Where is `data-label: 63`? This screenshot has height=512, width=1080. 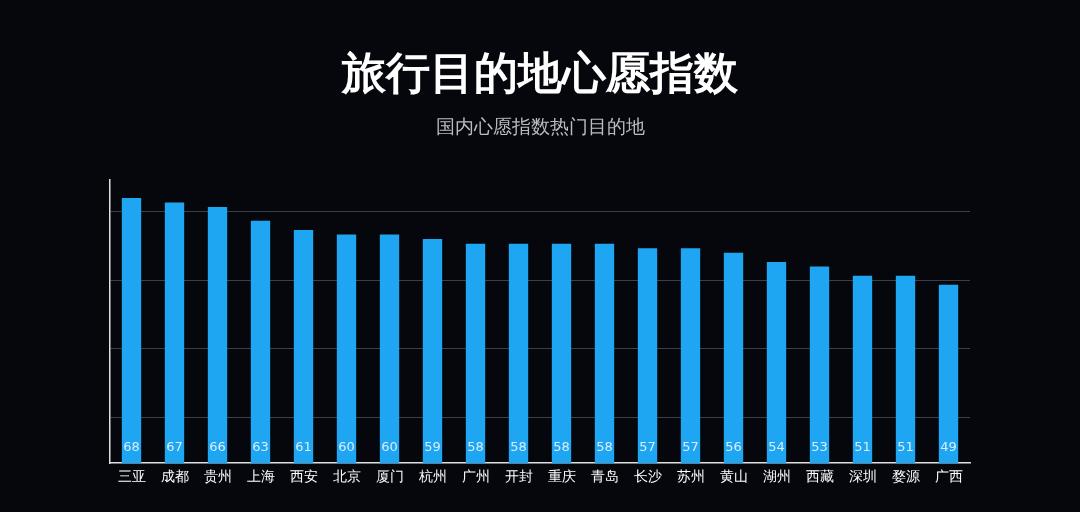
data-label: 63 is located at coordinates (260, 447).